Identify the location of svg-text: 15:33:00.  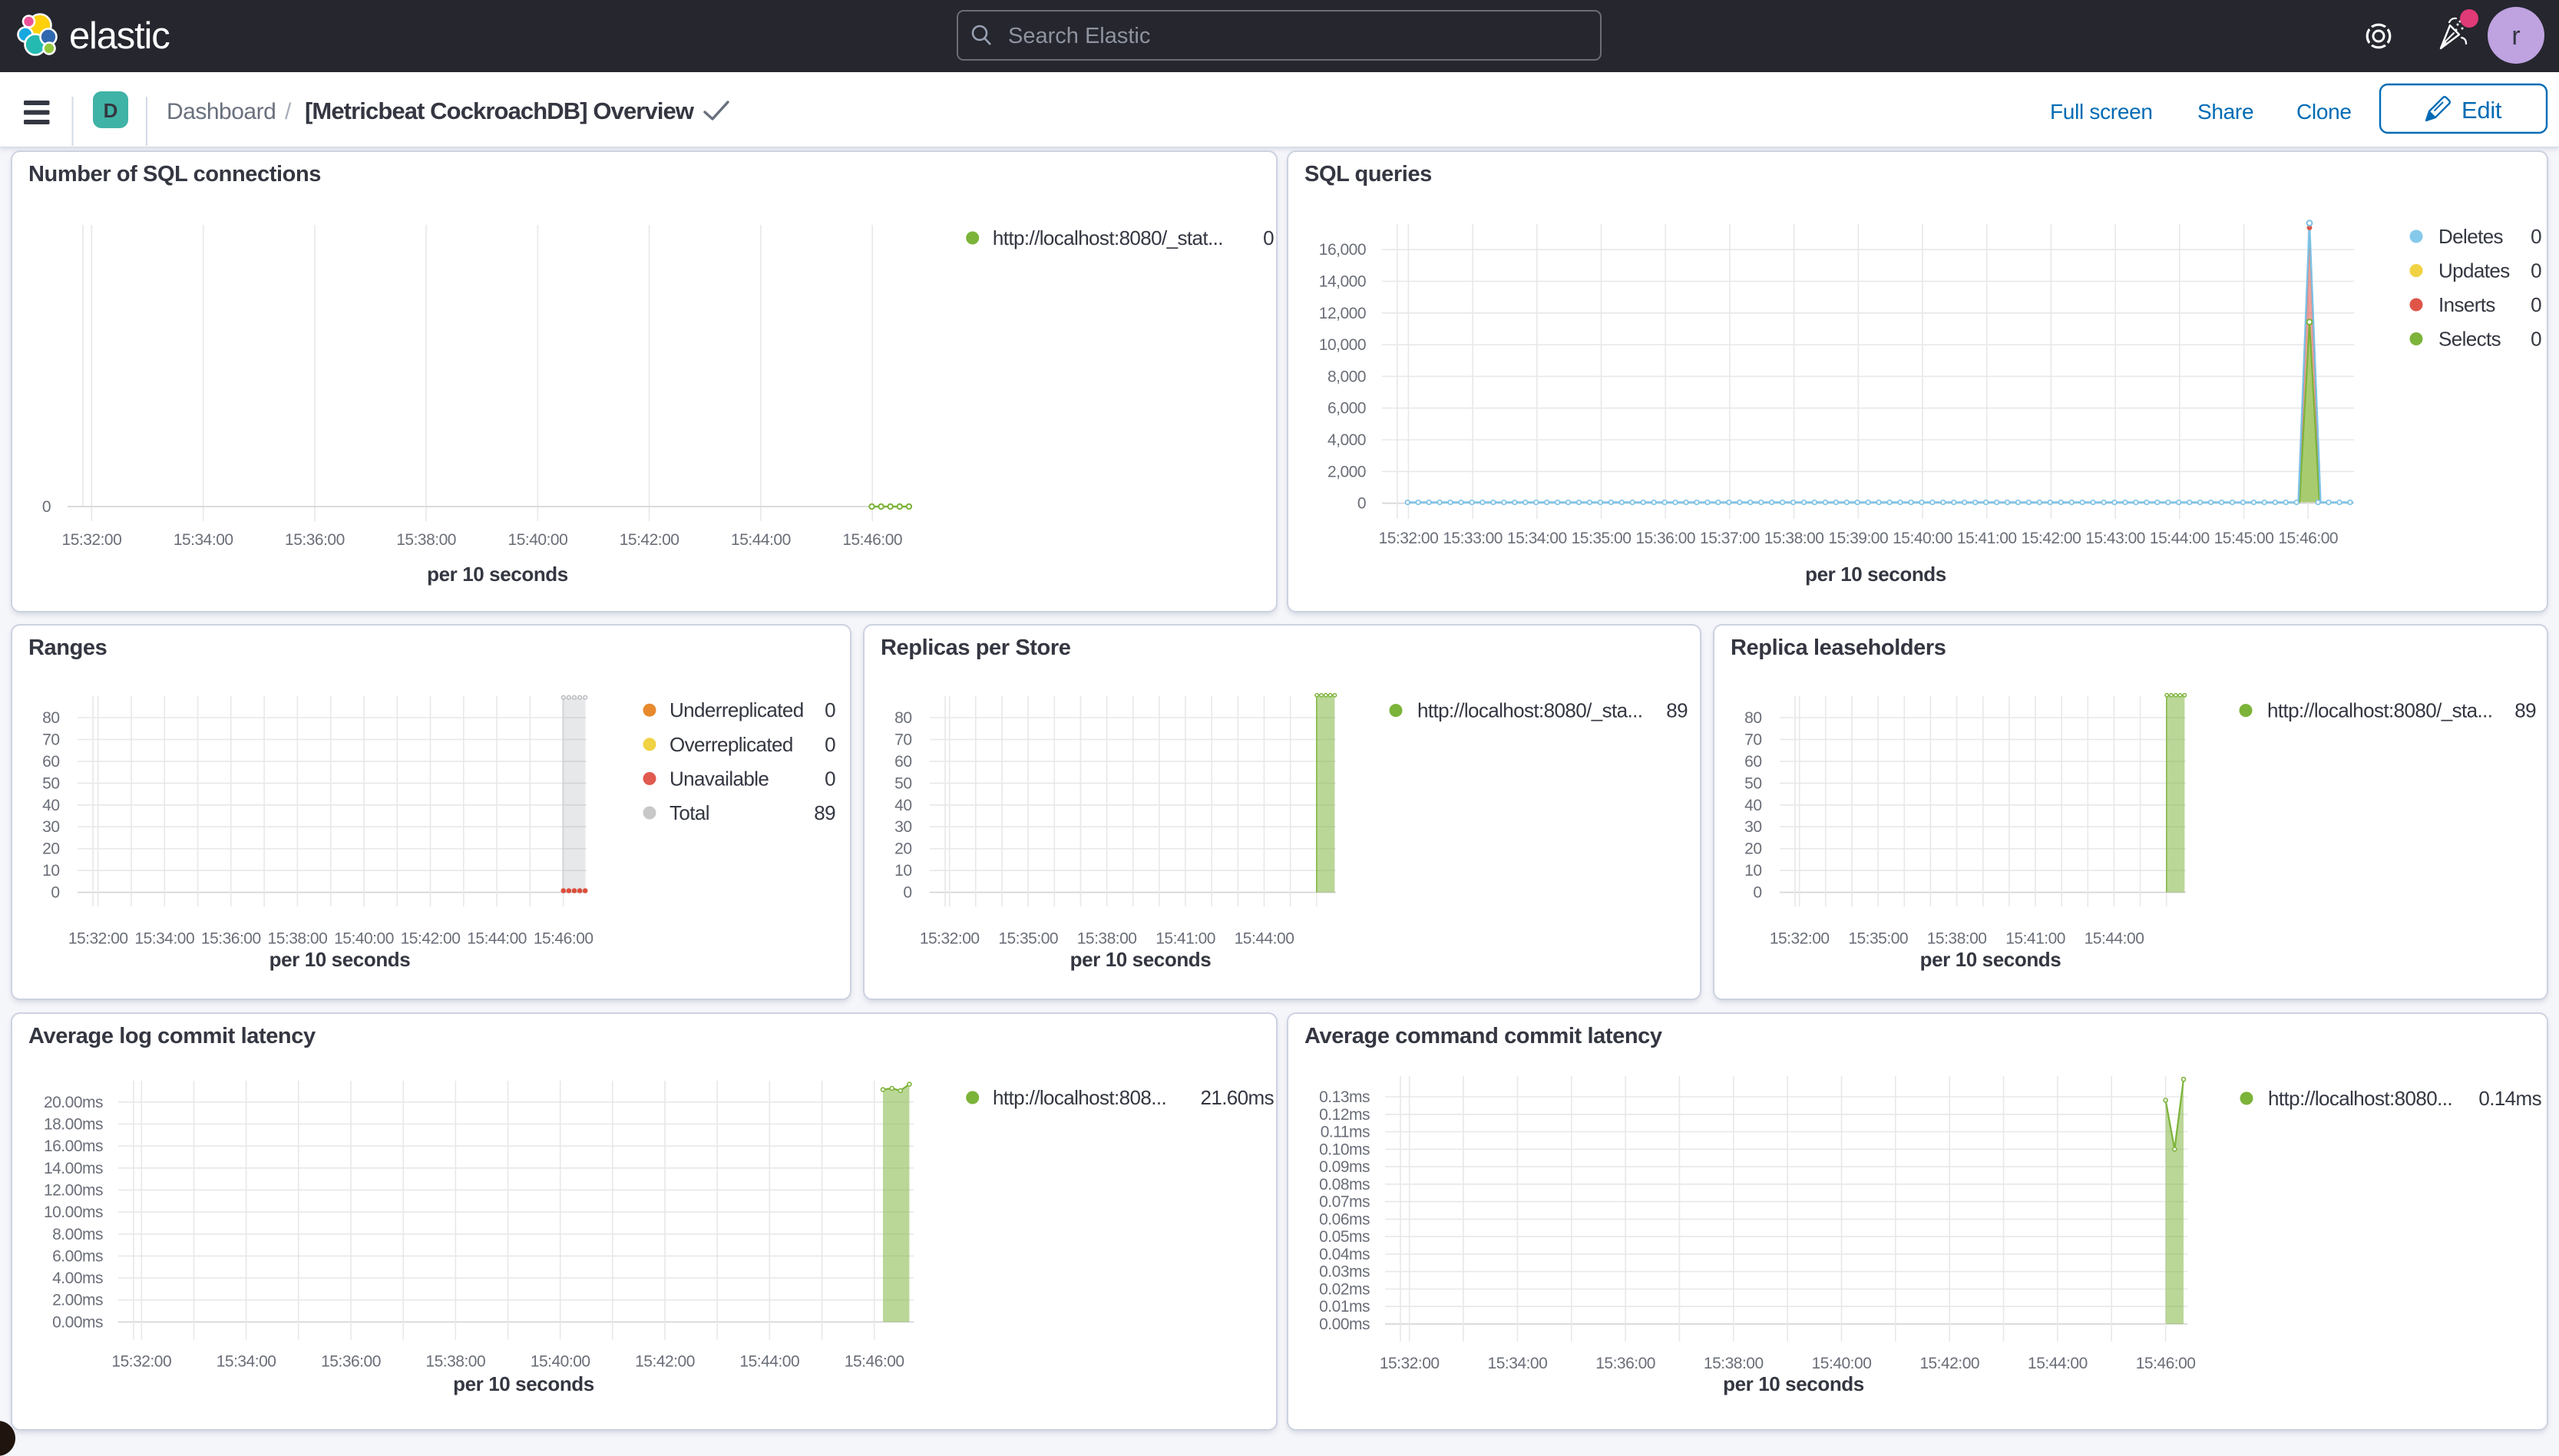
(1473, 538).